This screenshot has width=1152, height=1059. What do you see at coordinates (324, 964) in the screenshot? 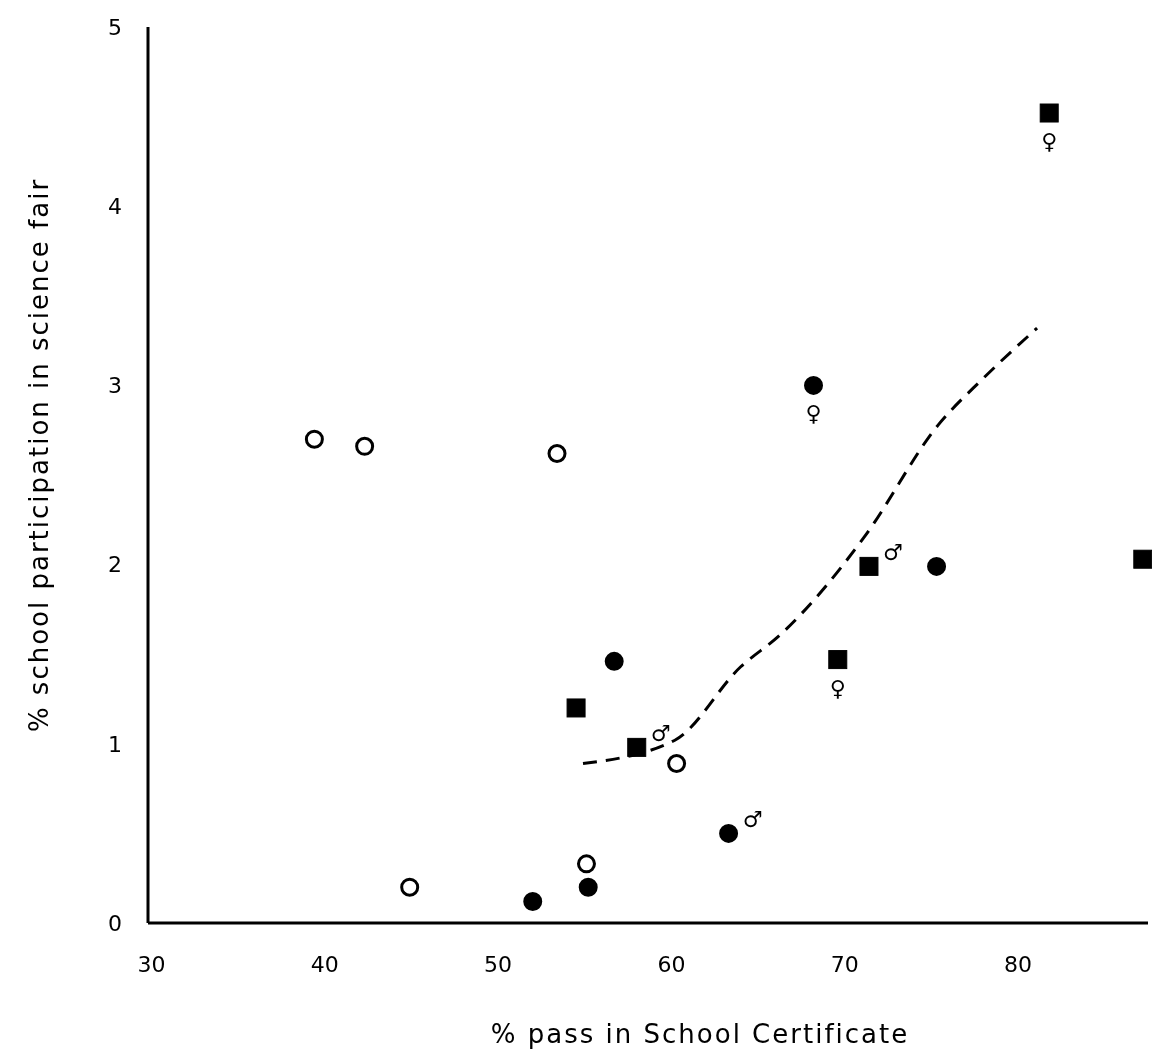
I see `x-tick-label: 40` at bounding box center [324, 964].